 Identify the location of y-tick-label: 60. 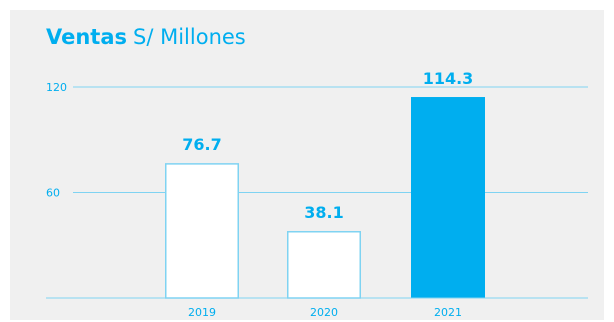
(53, 193).